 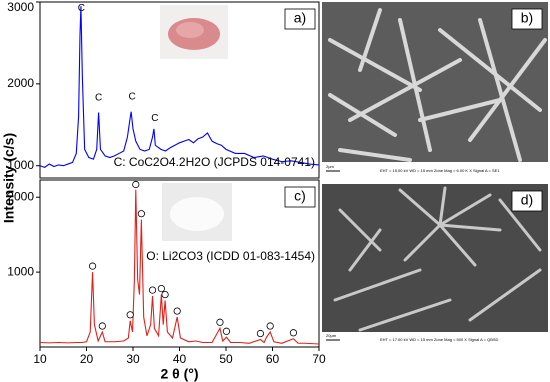 I want to click on pink-powder-highlight, so click(x=190, y=30).